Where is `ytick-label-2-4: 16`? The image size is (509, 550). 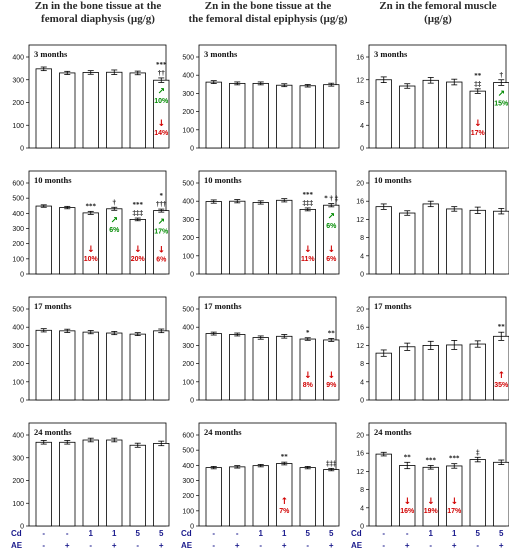
ytick-label-2-4: 16 is located at coordinates (360, 58).